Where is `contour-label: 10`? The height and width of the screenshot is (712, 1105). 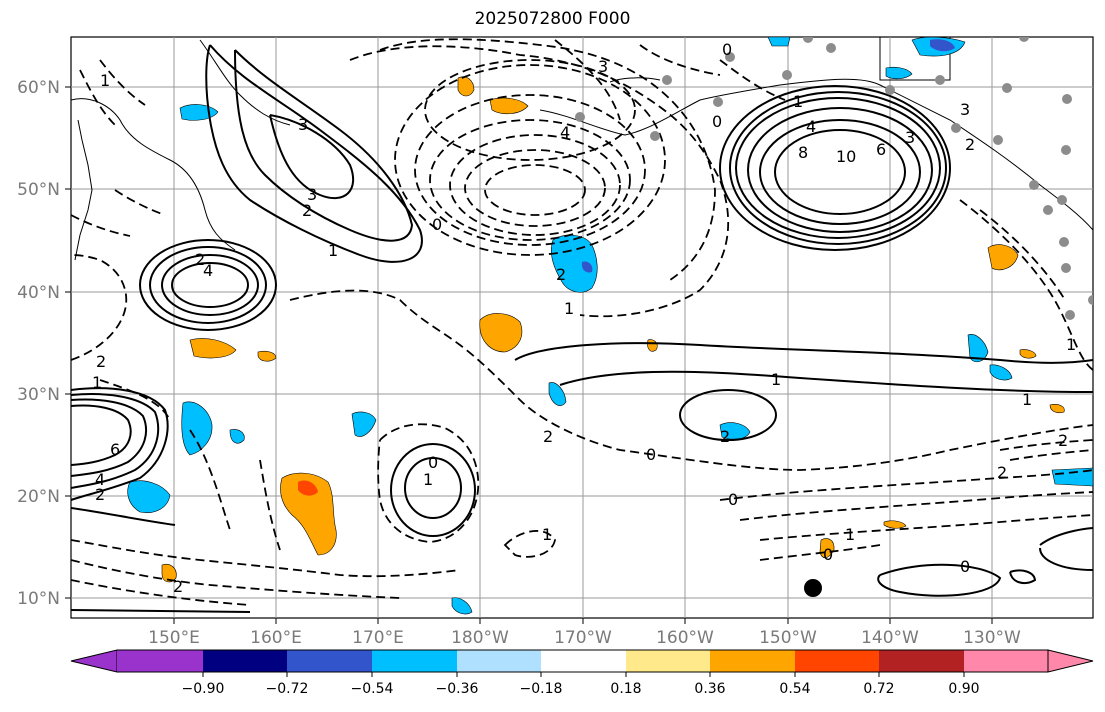 contour-label: 10 is located at coordinates (846, 156).